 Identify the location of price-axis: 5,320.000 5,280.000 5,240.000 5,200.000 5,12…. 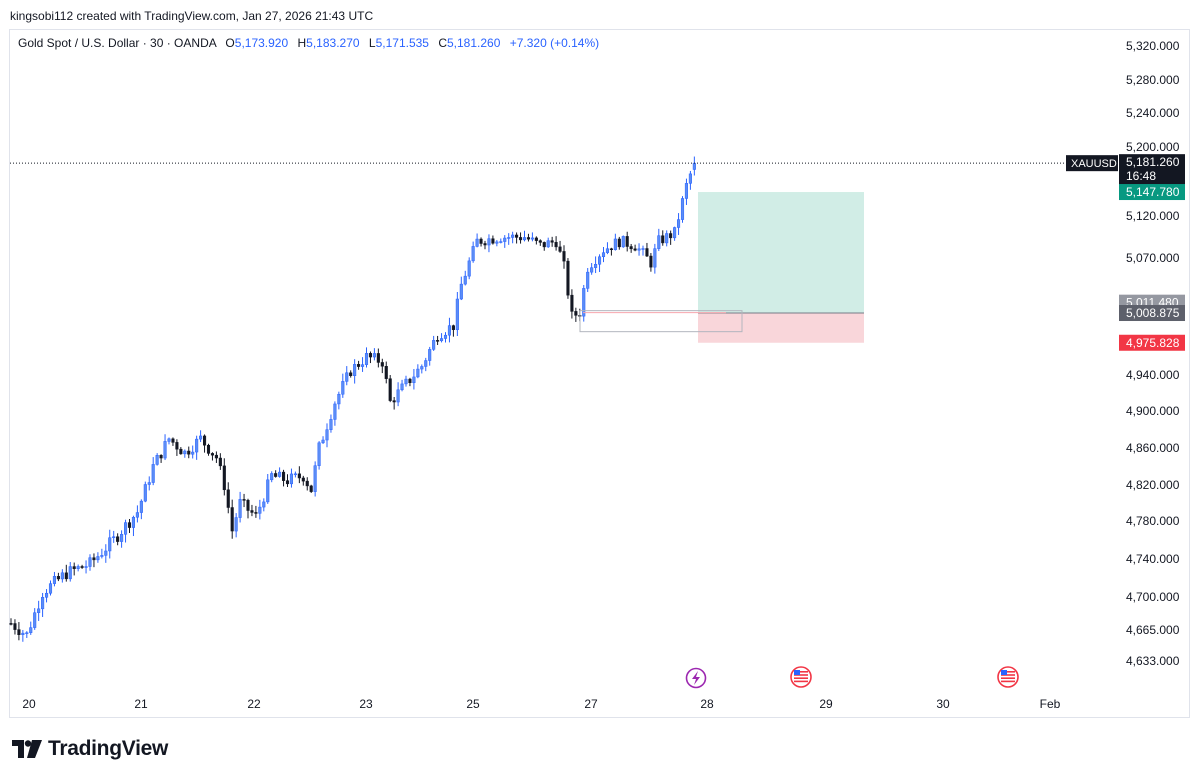
(1125, 353).